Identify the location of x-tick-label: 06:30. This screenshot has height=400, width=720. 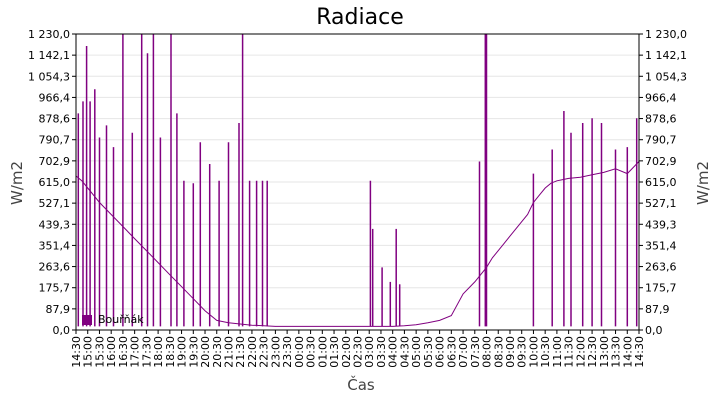
(451, 352).